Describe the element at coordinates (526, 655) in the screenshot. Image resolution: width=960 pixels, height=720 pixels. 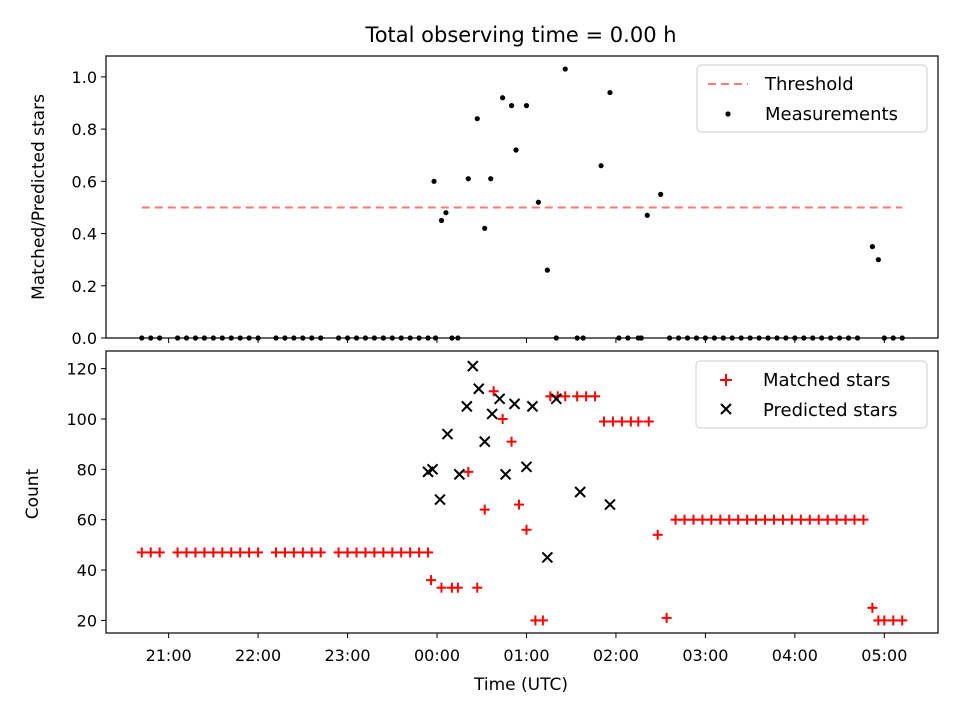
I see `x-tick-label: 01:00` at that location.